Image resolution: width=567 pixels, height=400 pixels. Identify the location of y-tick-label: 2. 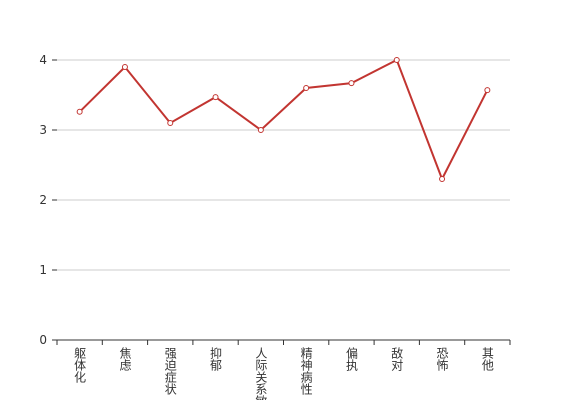
(43, 200).